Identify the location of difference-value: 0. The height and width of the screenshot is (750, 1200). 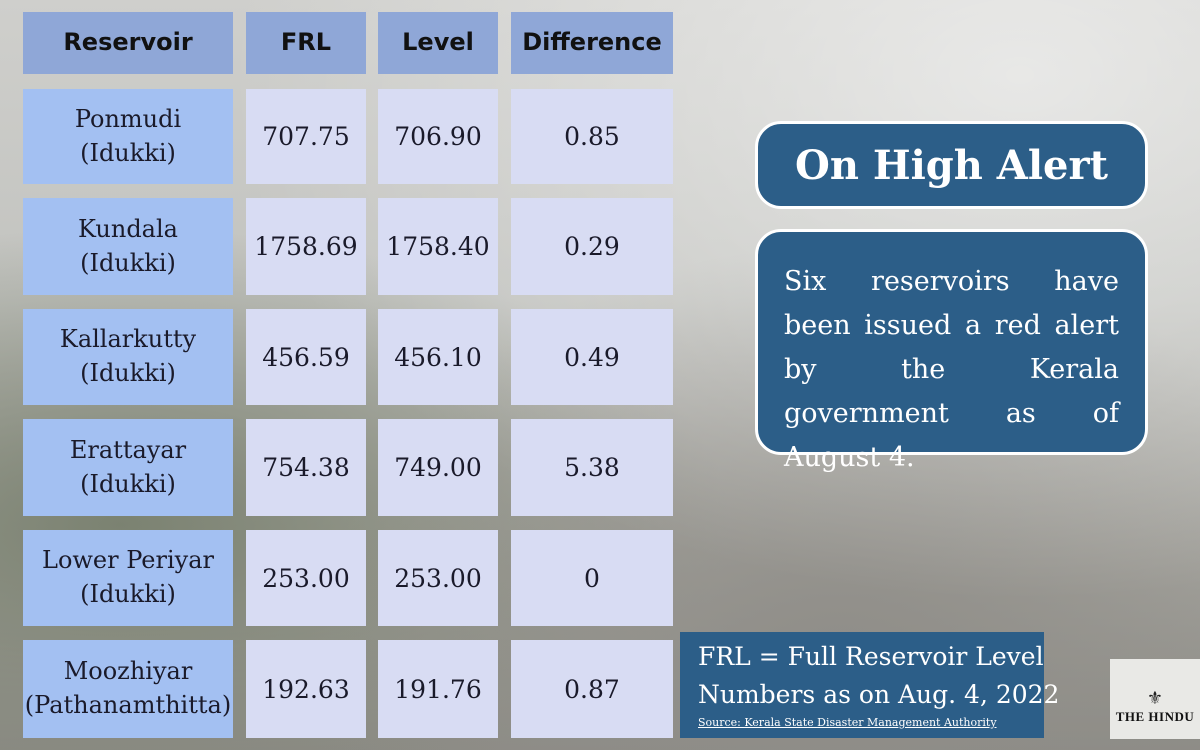
(592, 578).